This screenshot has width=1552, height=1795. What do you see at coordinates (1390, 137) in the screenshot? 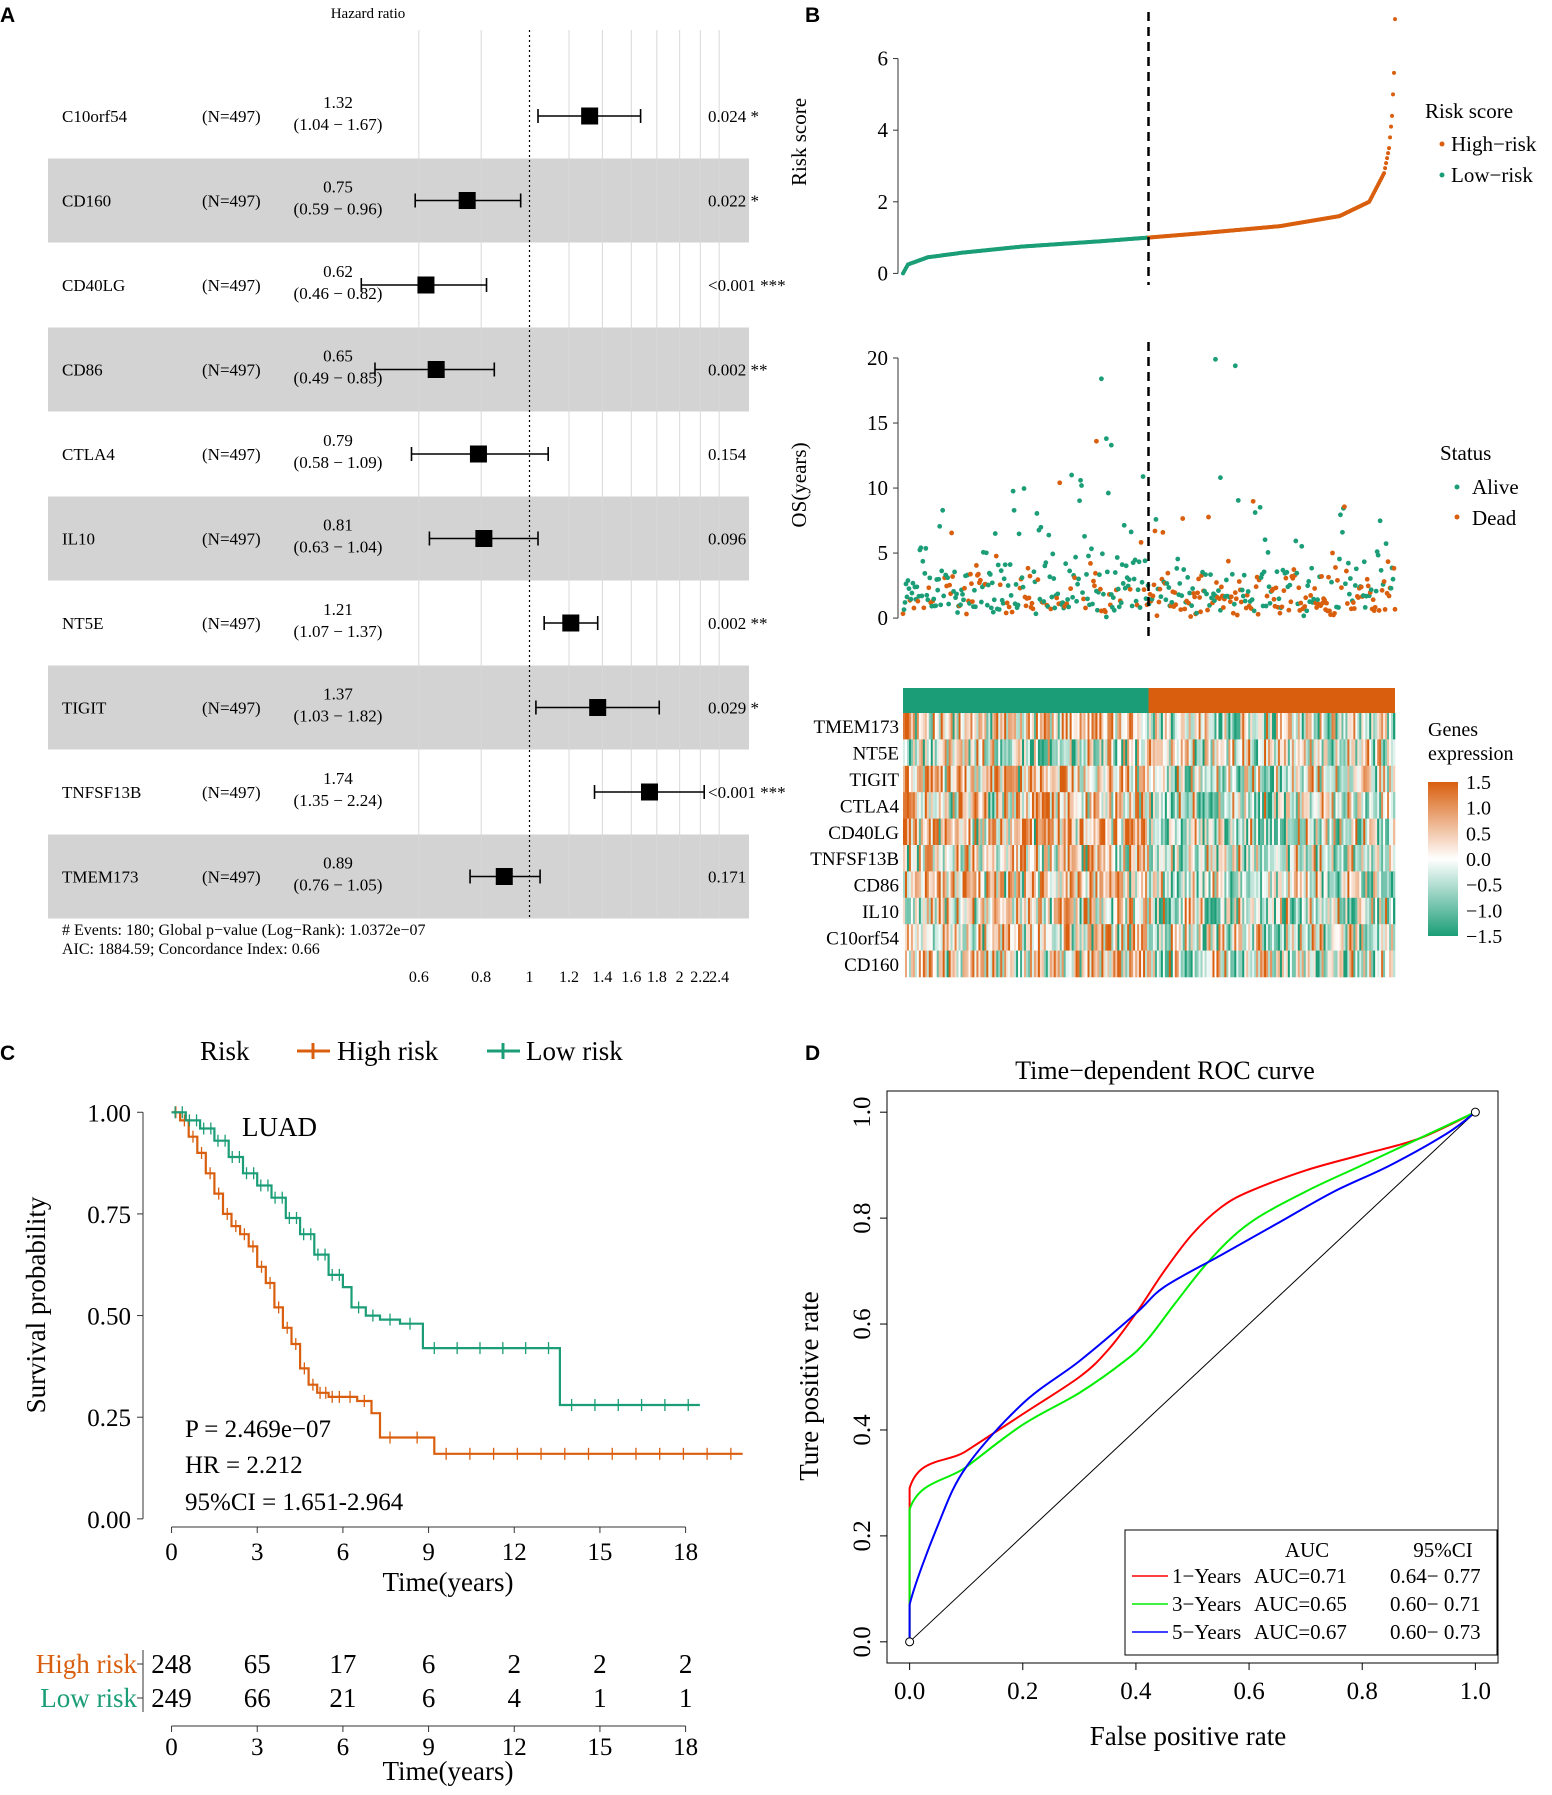
I see `risk-score-point-high` at bounding box center [1390, 137].